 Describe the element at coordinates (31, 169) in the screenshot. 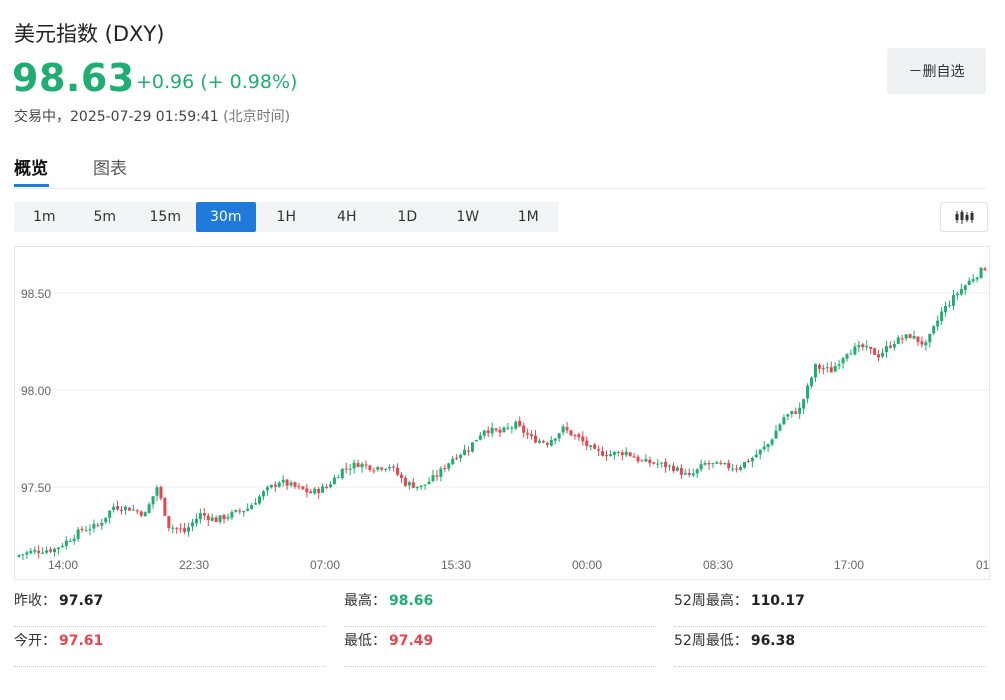

I see `tab-overview: 概览` at that location.